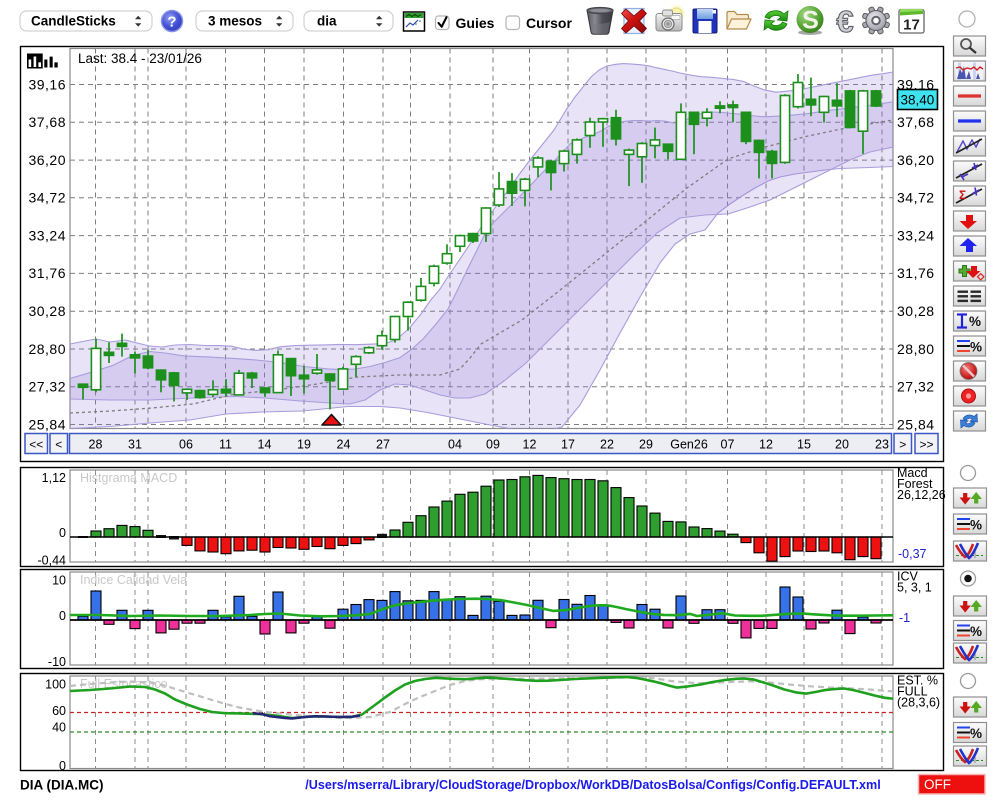 The height and width of the screenshot is (805, 1000). What do you see at coordinates (914, 588) in the screenshot?
I see `svg-text: 5, 3, 1` at bounding box center [914, 588].